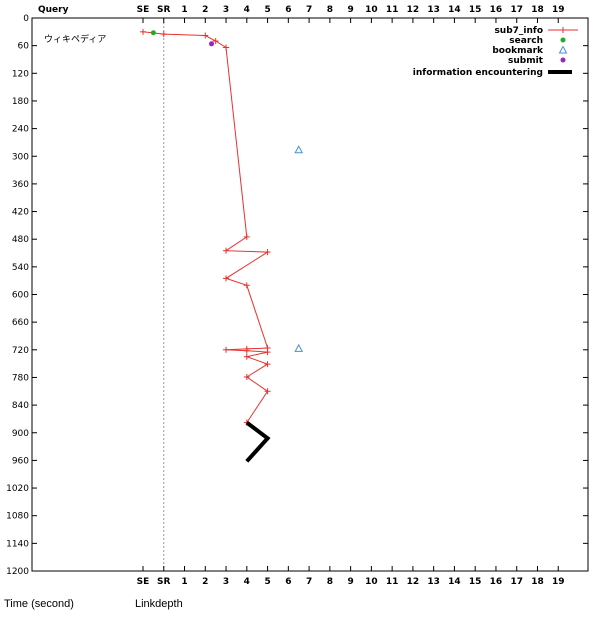 This screenshot has height=618, width=606. I want to click on x-tick-label-top: 14, so click(454, 10).